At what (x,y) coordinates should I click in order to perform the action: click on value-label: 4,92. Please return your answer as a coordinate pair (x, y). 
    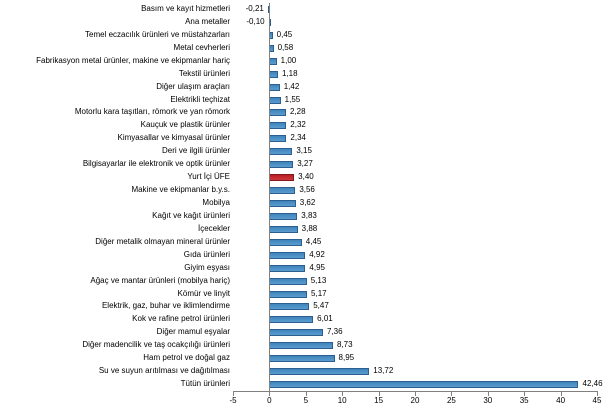
    Looking at the image, I should click on (317, 254).